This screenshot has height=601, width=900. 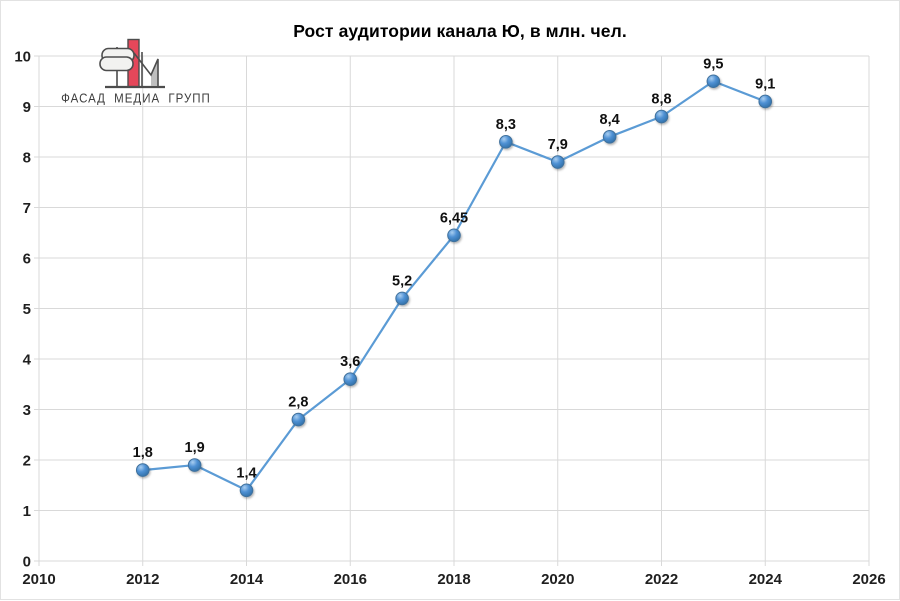 I want to click on x-tick-label: 2018, so click(x=453, y=579).